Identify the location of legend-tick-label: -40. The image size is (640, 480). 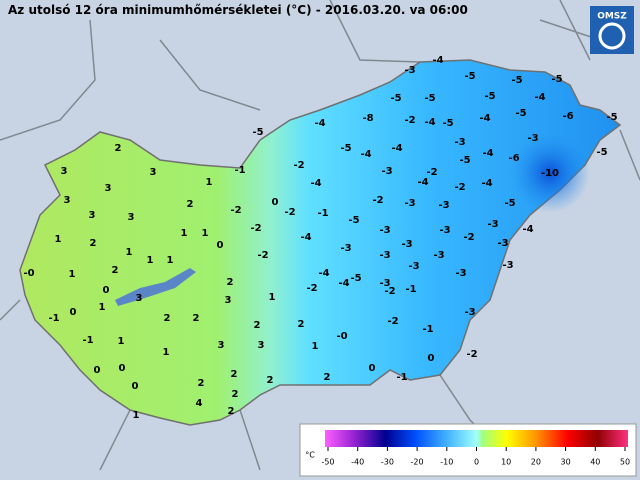
(357, 462).